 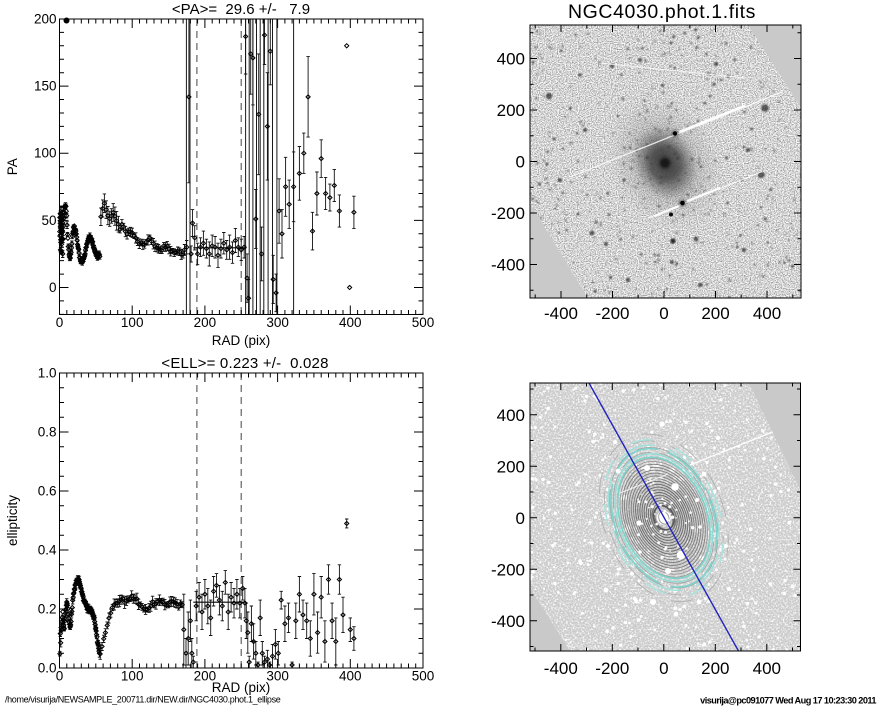 What do you see at coordinates (48, 220) in the screenshot?
I see `svg-text: 50` at bounding box center [48, 220].